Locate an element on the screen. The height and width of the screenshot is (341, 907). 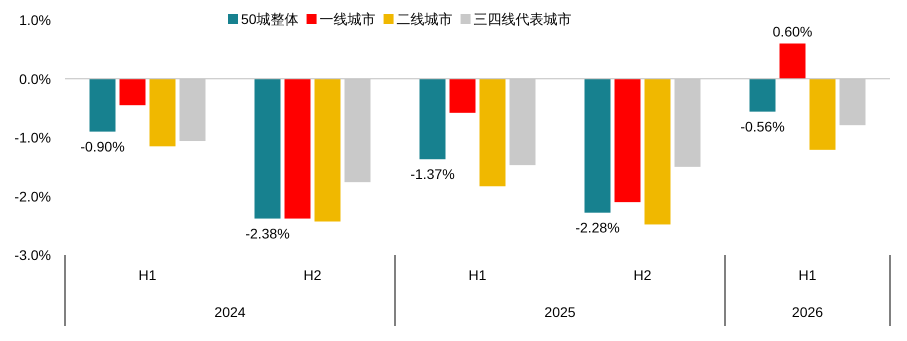
legend-label: 二线城市 is located at coordinates (424, 19).